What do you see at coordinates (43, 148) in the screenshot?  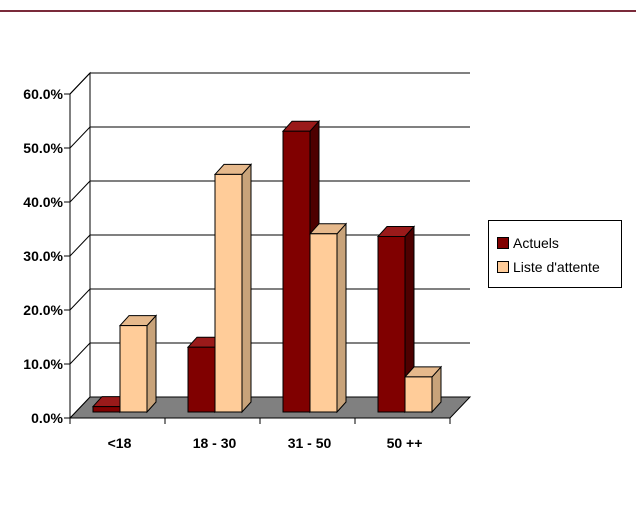 I see `y-tick-label: 50.0%` at bounding box center [43, 148].